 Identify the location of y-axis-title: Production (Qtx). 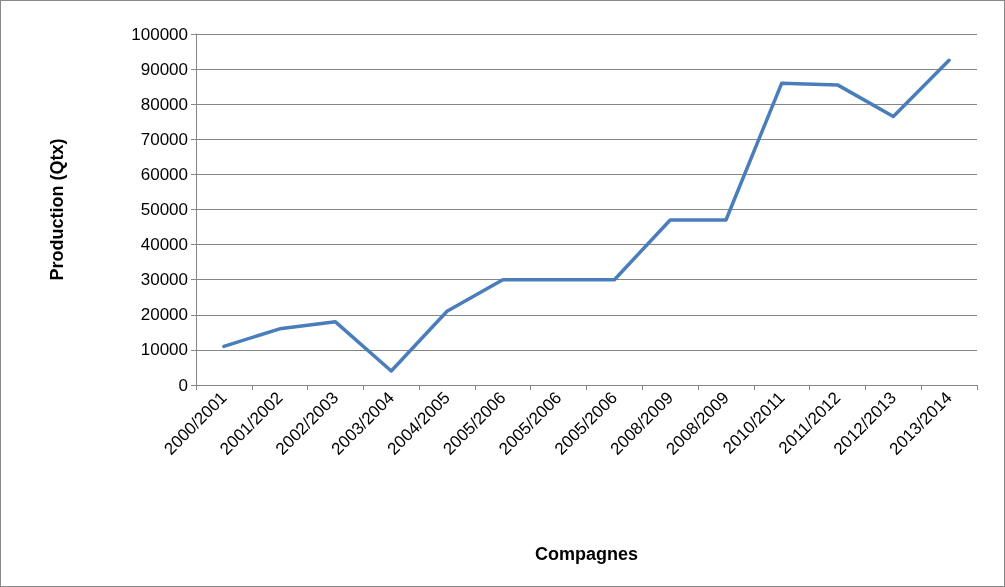
(57, 209).